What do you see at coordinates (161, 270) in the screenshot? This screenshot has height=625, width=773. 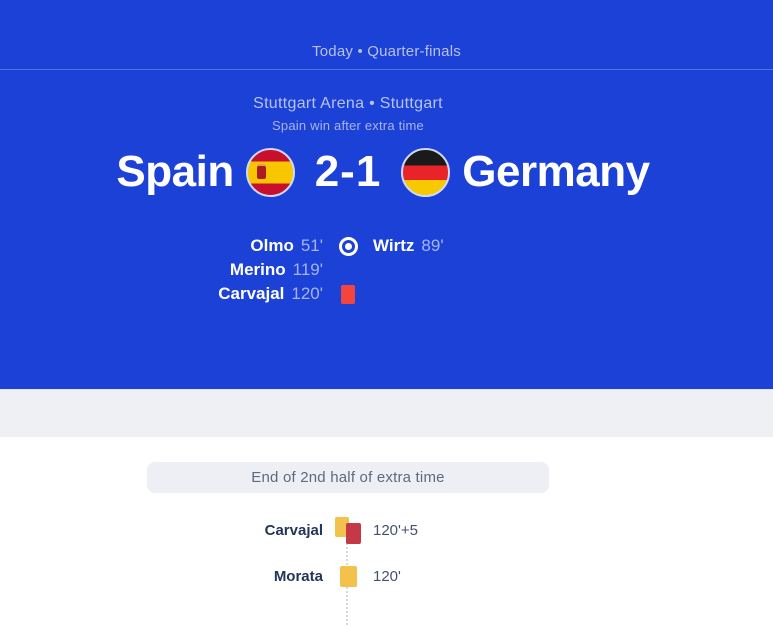 I see `home-event-row: Merino 119'` at bounding box center [161, 270].